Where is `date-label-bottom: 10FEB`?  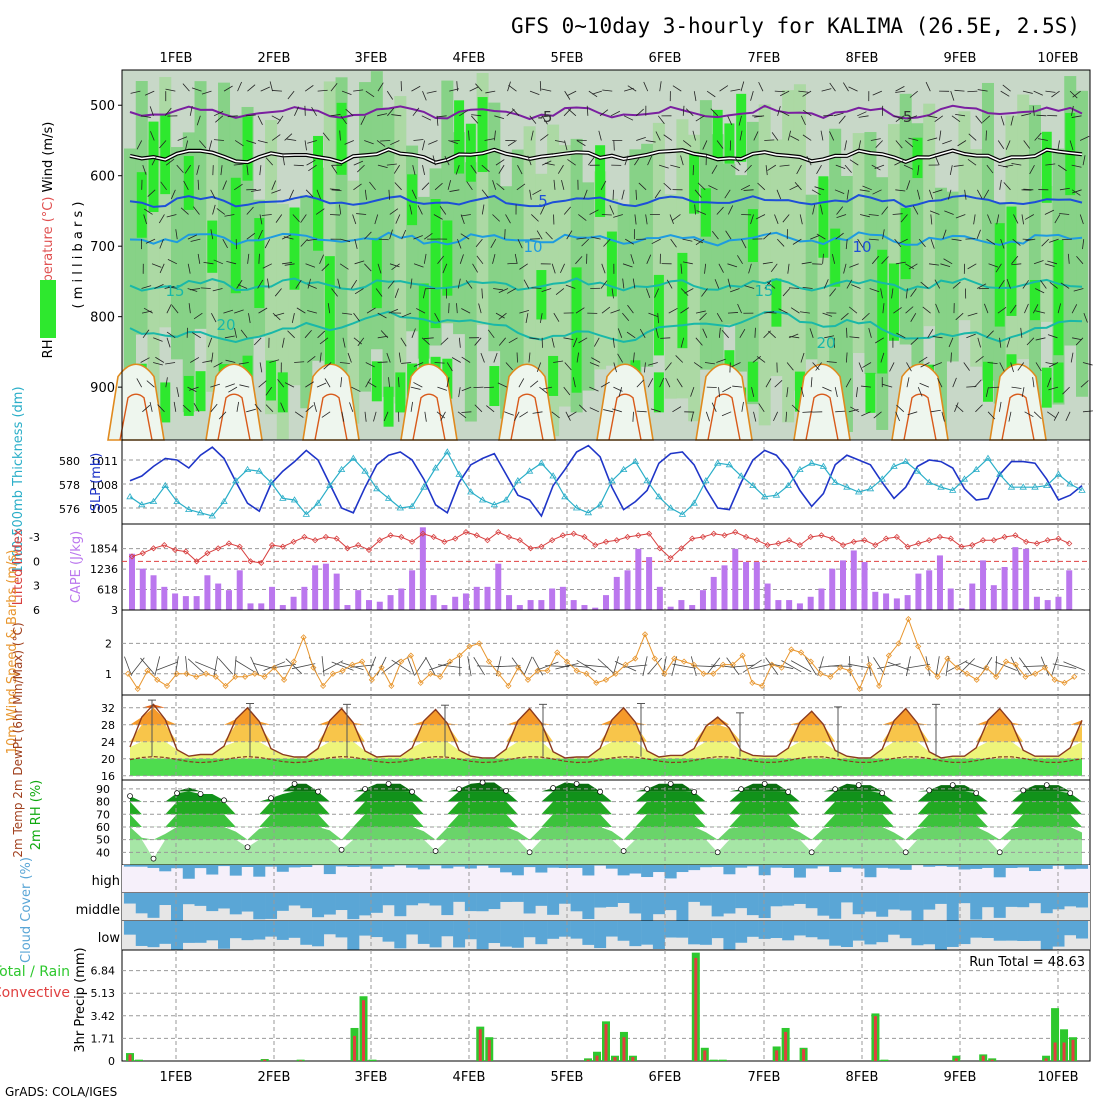 date-label-bottom: 10FEB is located at coordinates (1057, 1077).